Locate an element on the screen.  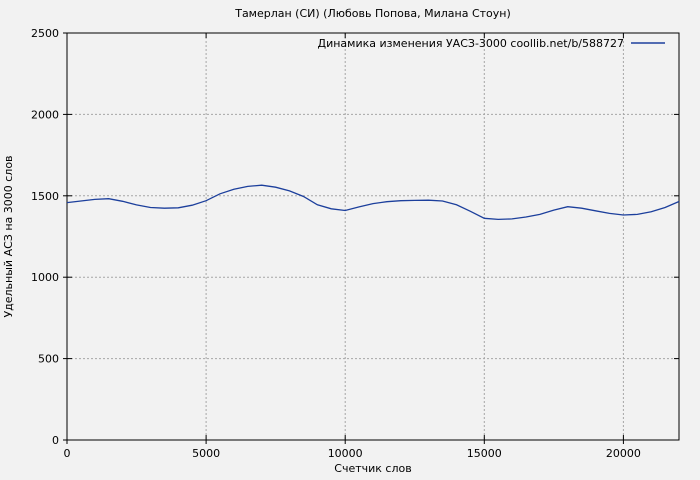
y-tick-label: 1500 is located at coordinates (45, 196).